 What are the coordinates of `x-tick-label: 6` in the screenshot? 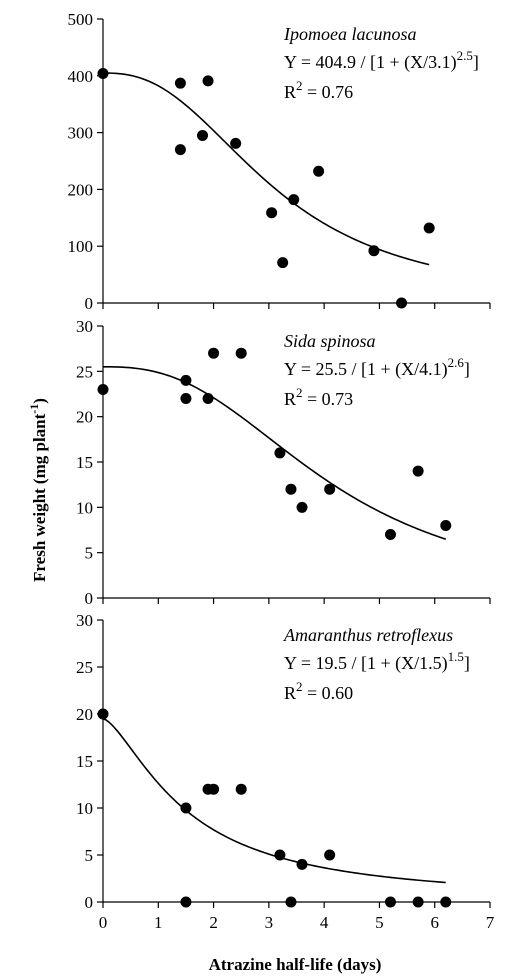 It's located at (434, 922).